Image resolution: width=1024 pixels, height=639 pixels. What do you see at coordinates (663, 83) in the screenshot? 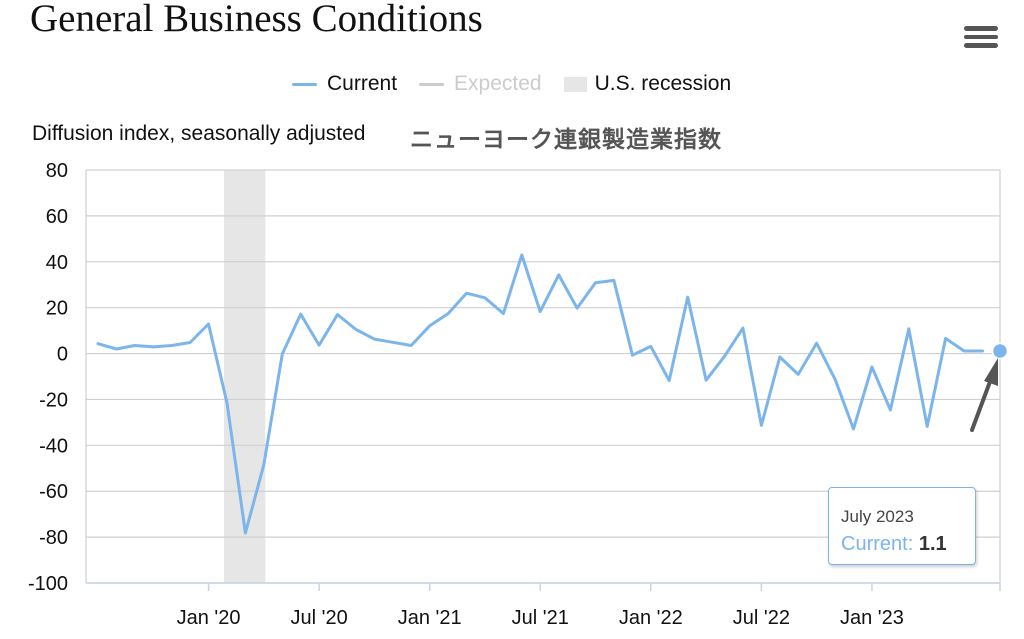
I see `legend-label-recession: U.S. recession` at bounding box center [663, 83].